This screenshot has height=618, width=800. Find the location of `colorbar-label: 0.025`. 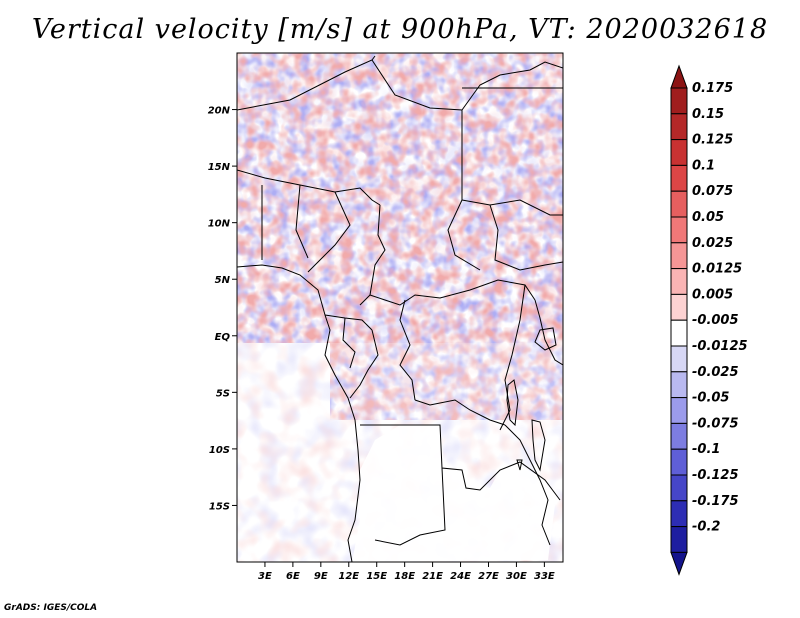

colorbar-label: 0.025 is located at coordinates (712, 243).